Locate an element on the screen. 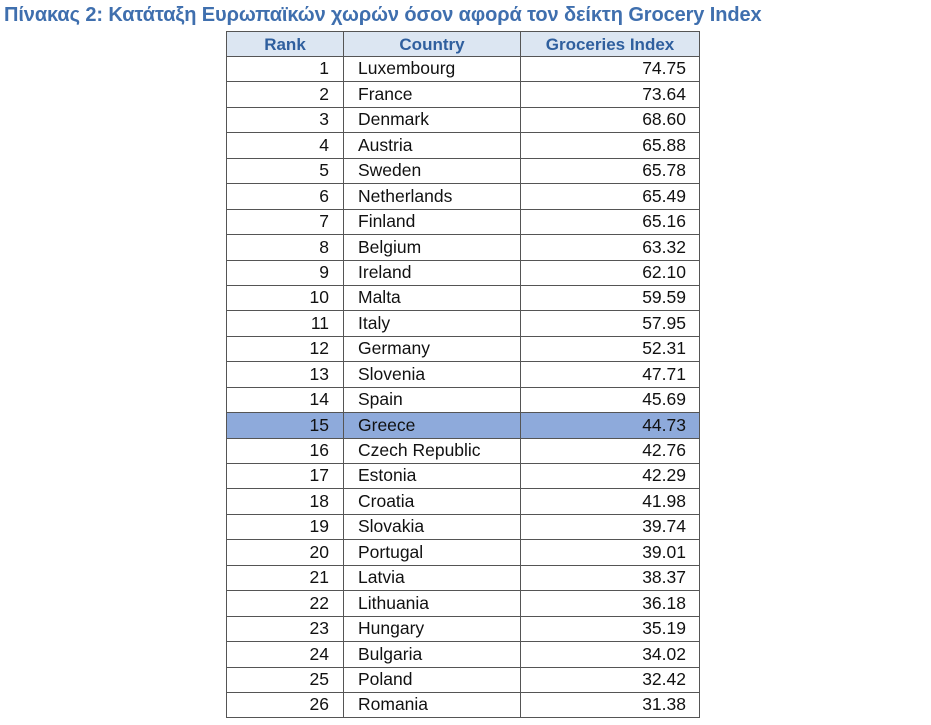 The width and height of the screenshot is (931, 725). rank-cell: 9 is located at coordinates (285, 272).